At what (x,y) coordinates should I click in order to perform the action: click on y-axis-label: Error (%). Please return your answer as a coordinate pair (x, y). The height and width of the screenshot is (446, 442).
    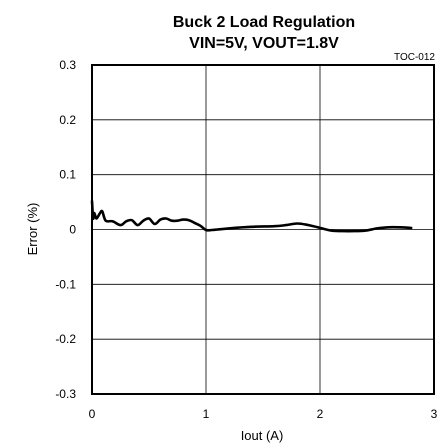
    Looking at the image, I should click on (32, 229).